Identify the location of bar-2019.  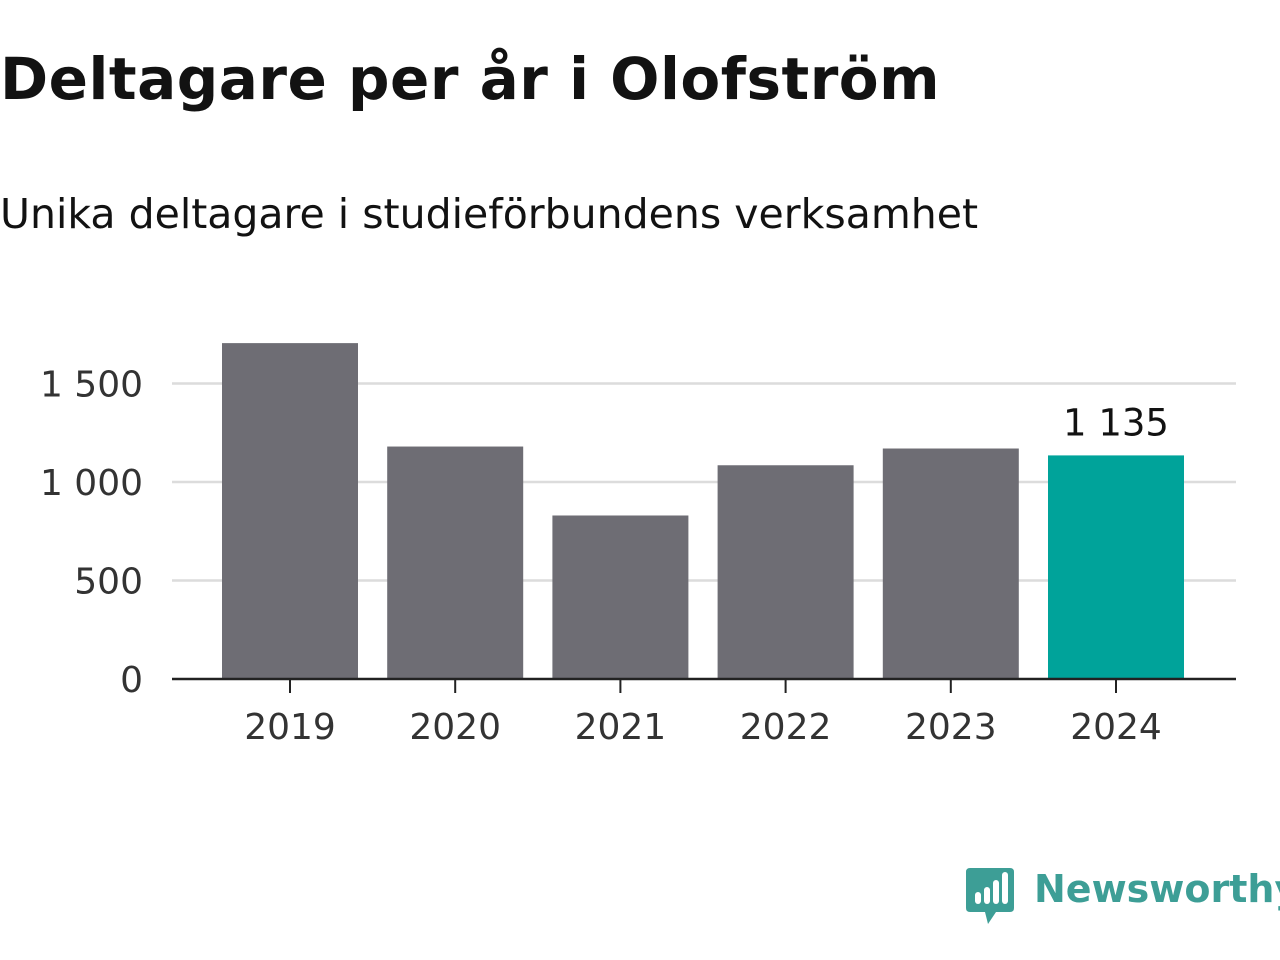
(290, 511).